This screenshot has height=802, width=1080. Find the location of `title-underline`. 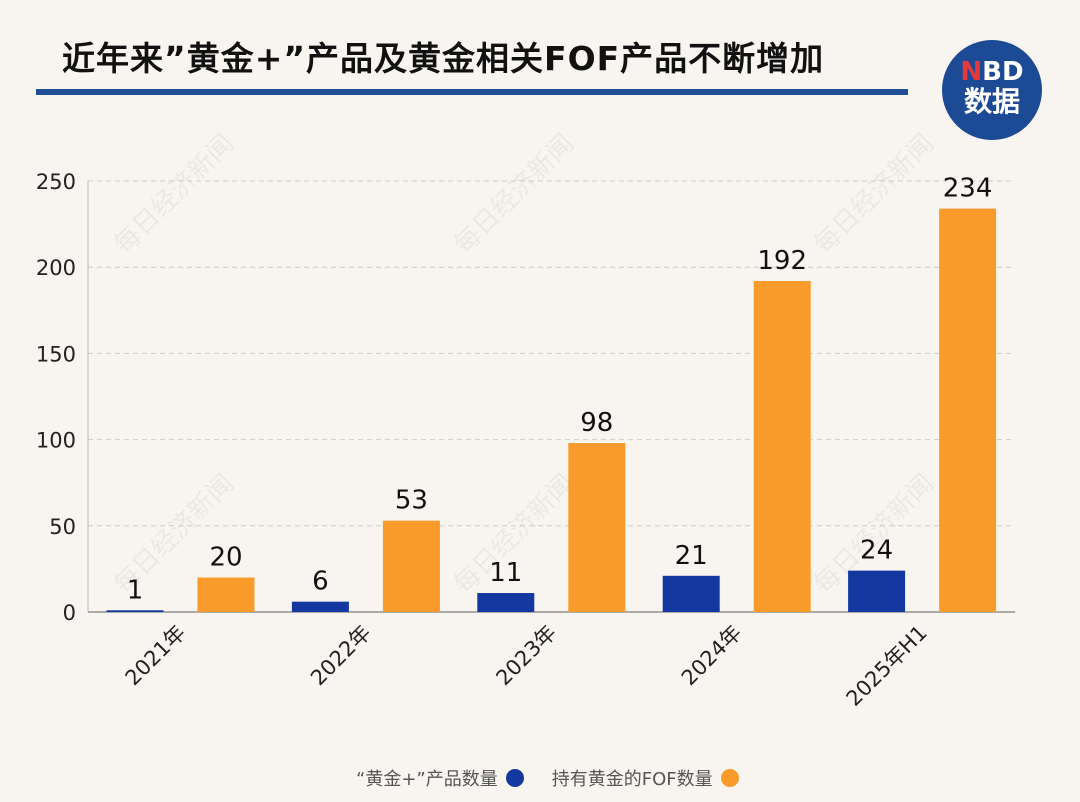

title-underline is located at coordinates (472, 92).